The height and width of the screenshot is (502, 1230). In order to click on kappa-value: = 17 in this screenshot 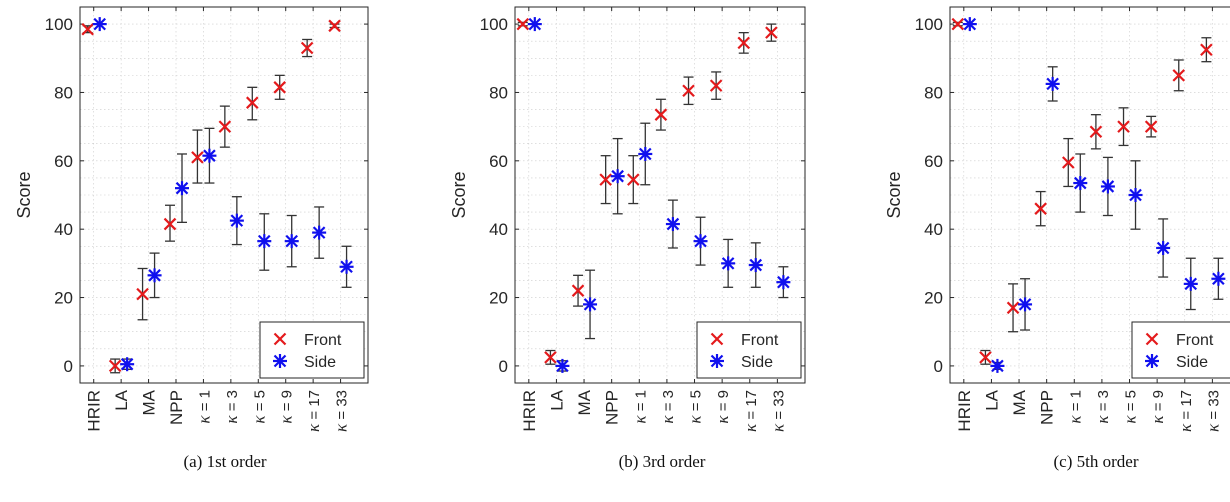, I will do `click(314, 407)`.